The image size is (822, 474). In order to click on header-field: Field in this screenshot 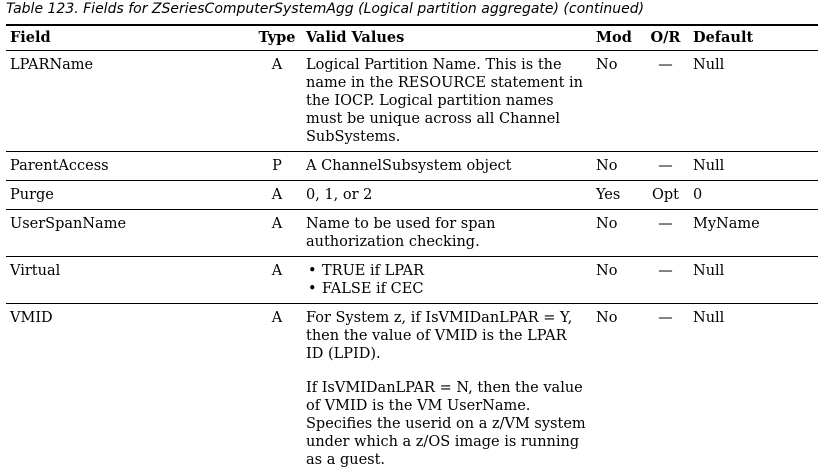, I will do `click(129, 38)`.